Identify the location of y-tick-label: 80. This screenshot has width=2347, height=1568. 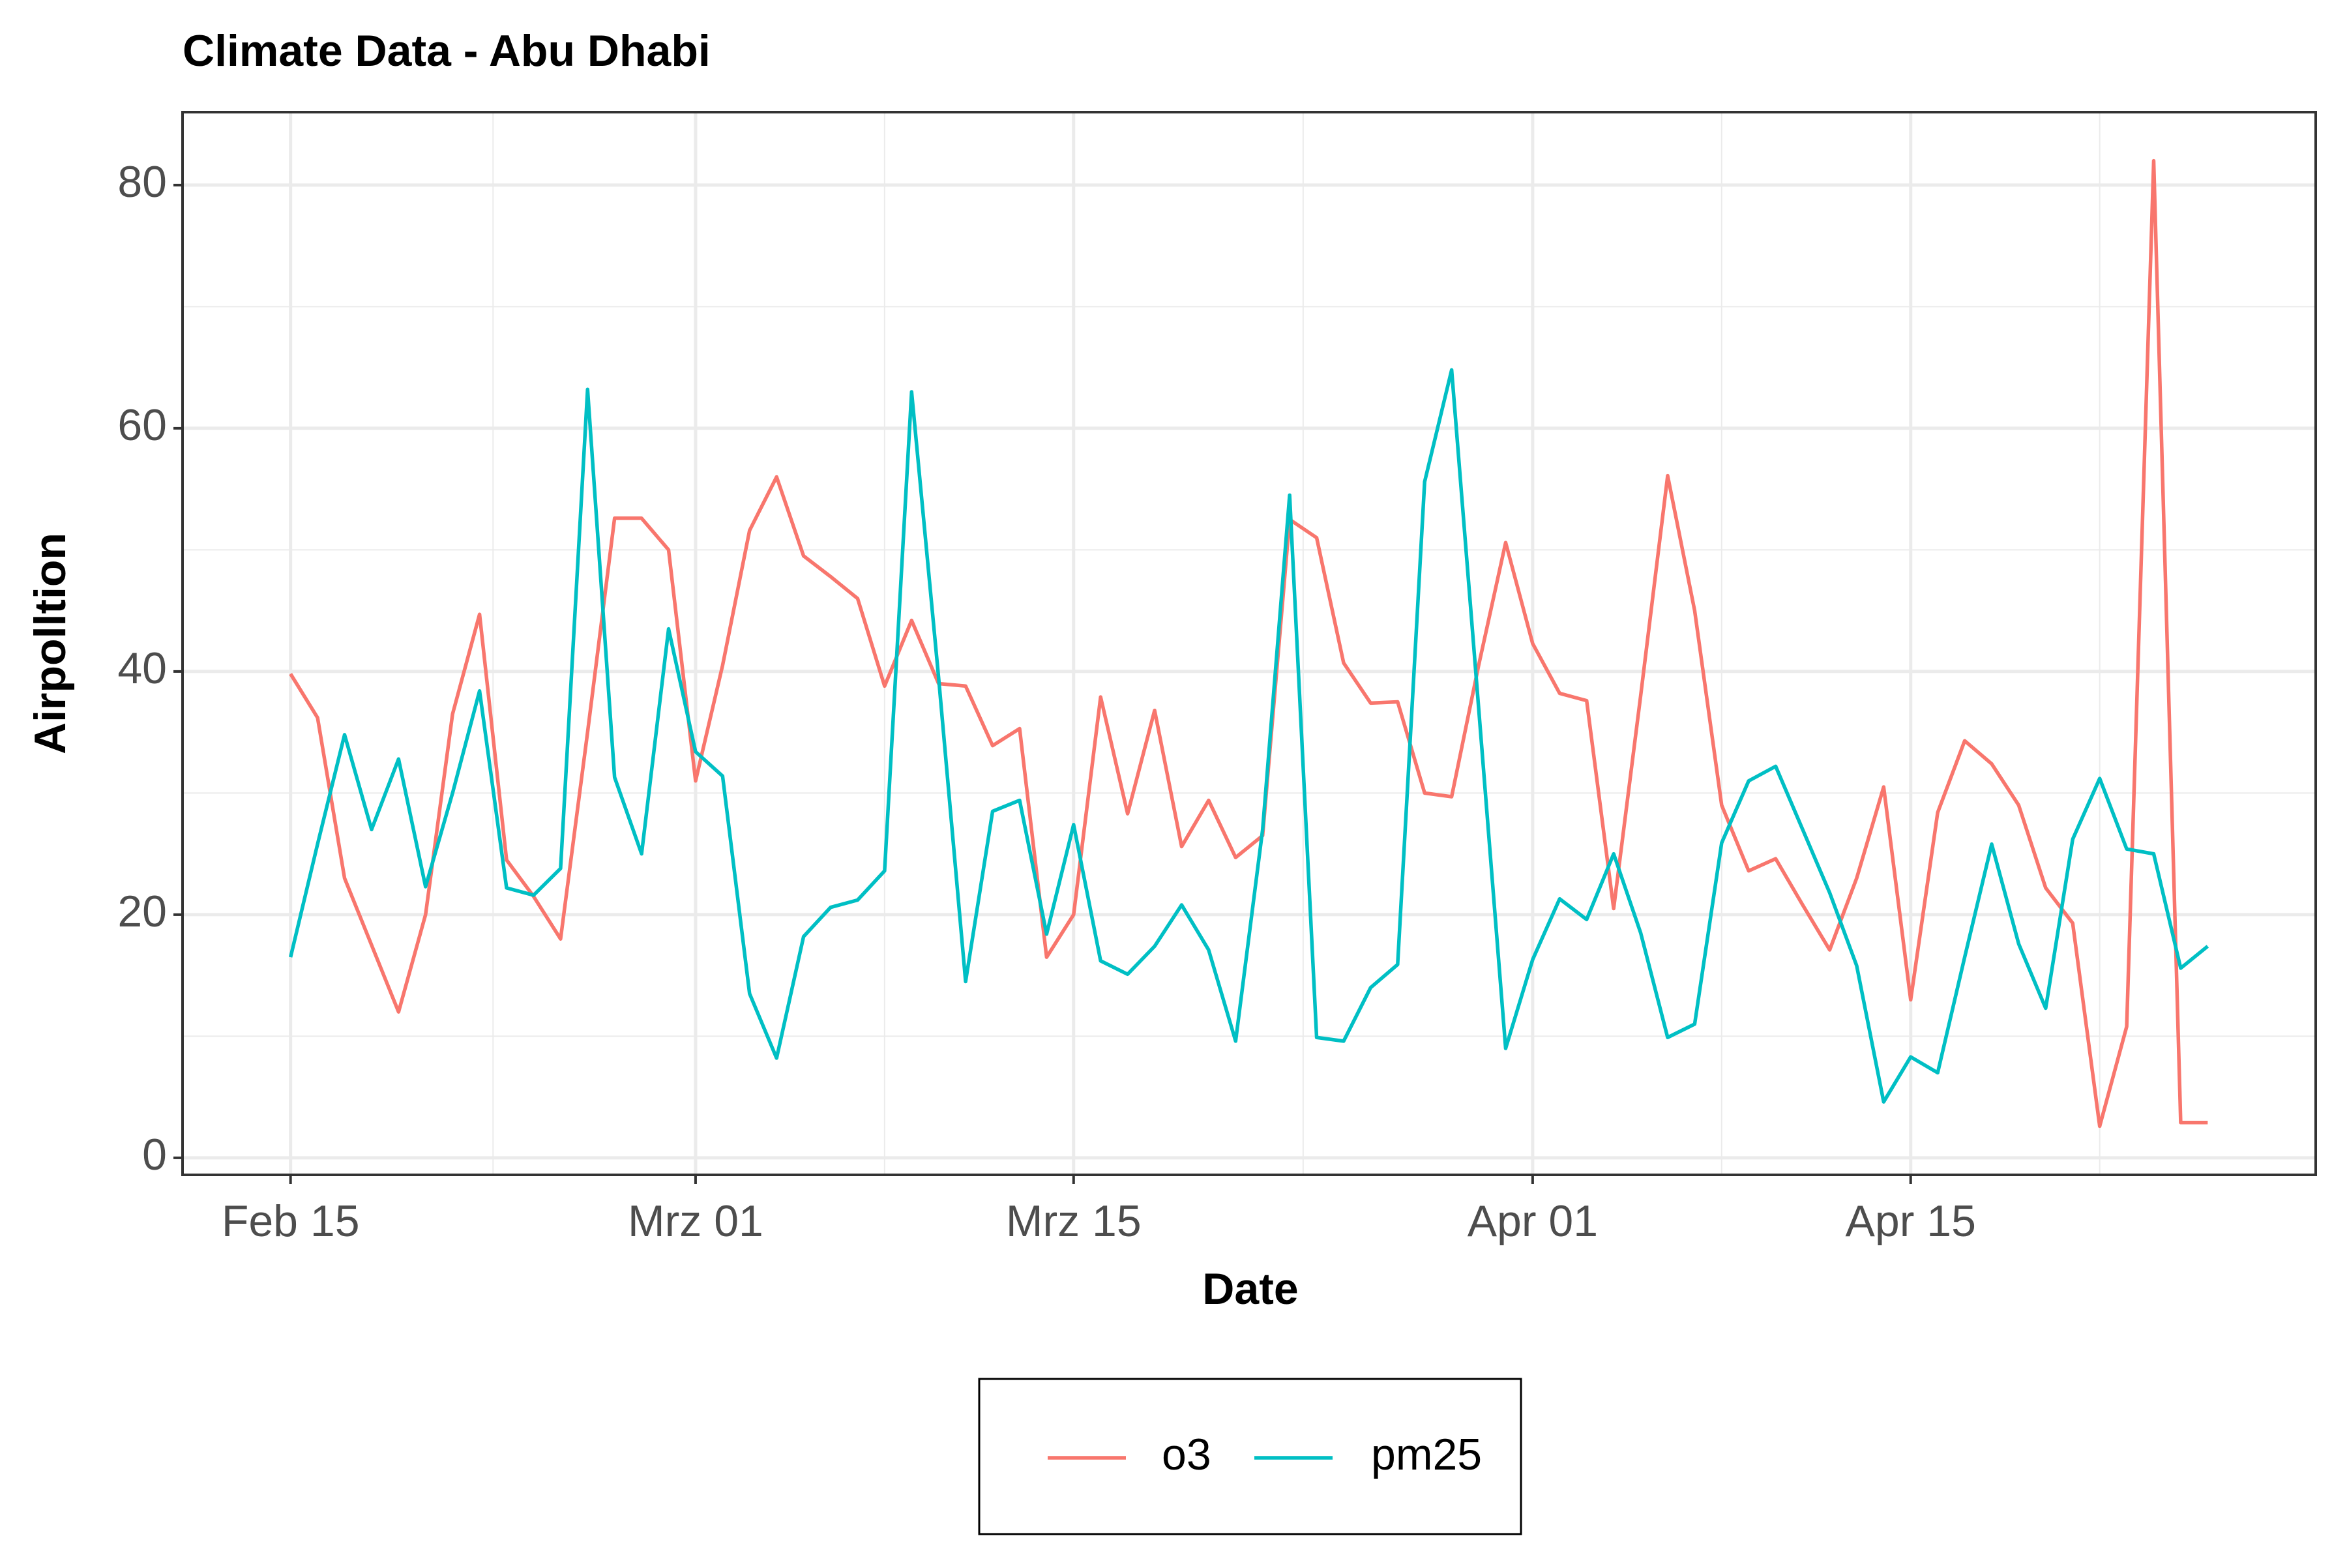
(142, 182).